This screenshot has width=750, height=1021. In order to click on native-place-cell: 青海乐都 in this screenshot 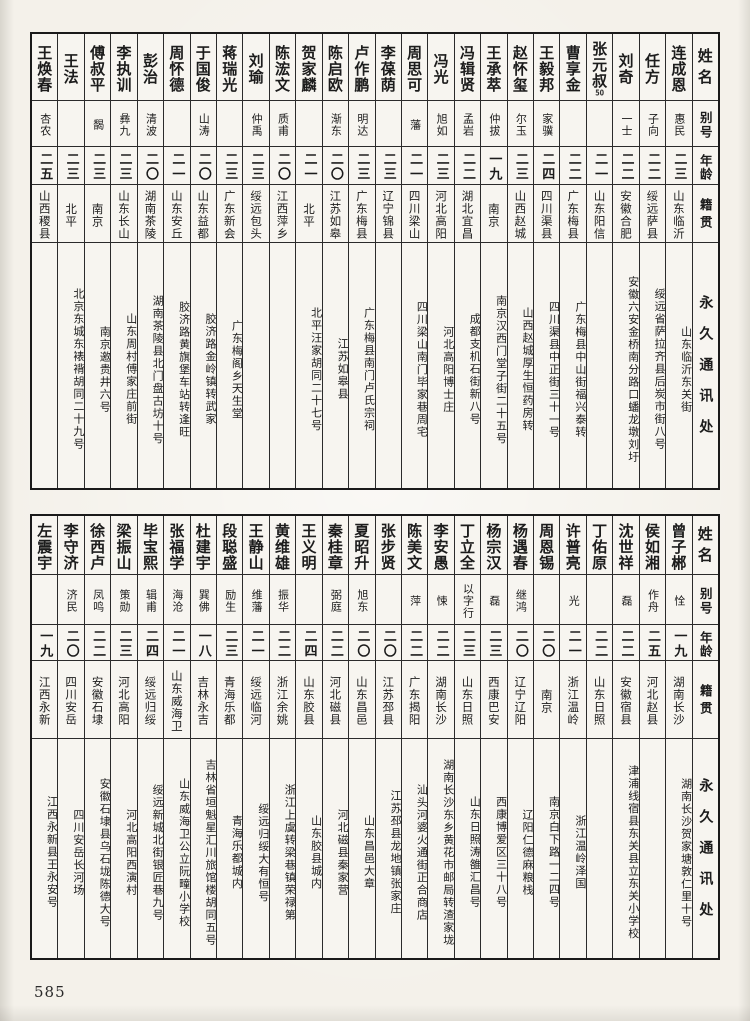, I will do `click(229, 699)`.